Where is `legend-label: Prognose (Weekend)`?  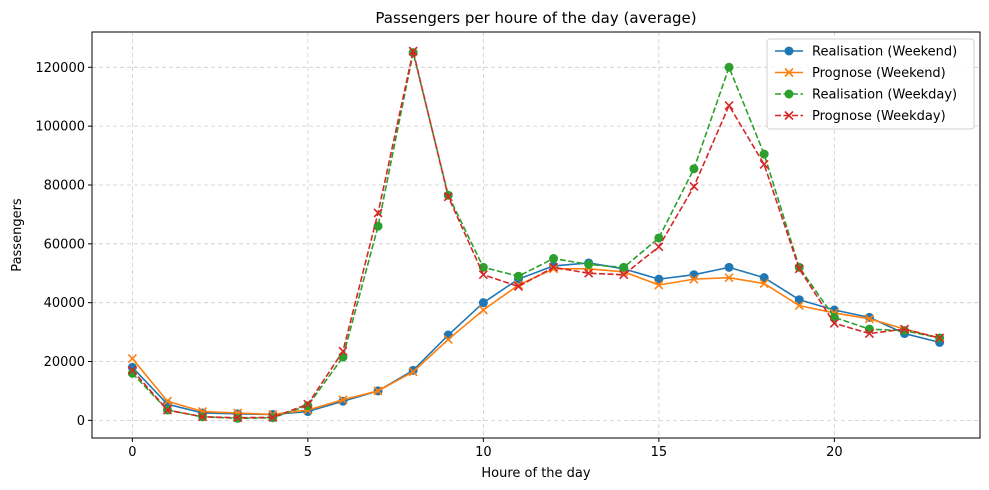 legend-label: Prognose (Weekend) is located at coordinates (879, 73).